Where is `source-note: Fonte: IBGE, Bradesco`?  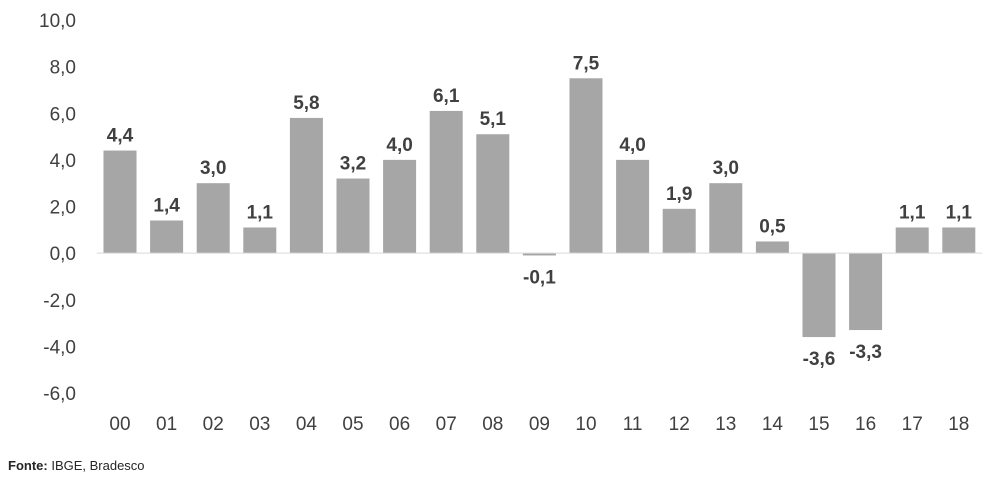 source-note: Fonte: IBGE, Bradesco is located at coordinates (76, 465).